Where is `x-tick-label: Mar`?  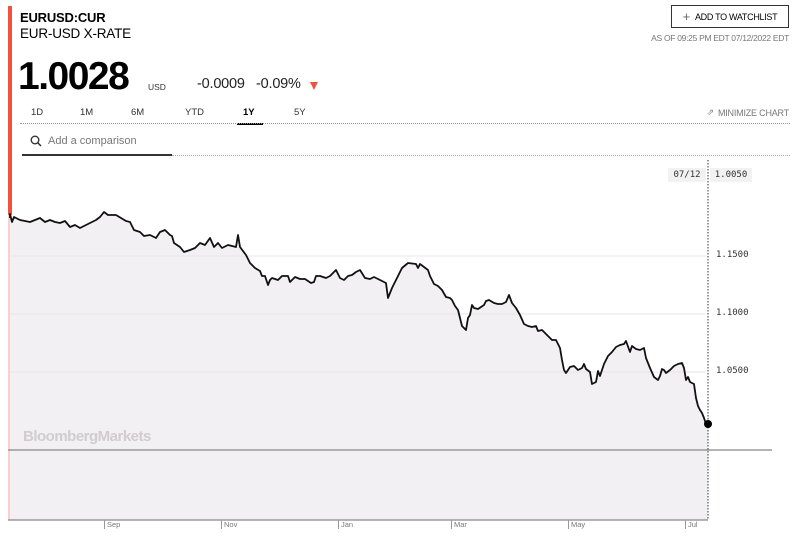
x-tick-label: Mar is located at coordinates (459, 524).